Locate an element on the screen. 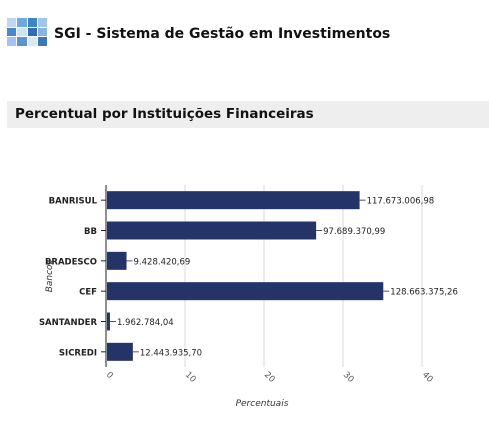  app-logo-icon is located at coordinates (27, 32).